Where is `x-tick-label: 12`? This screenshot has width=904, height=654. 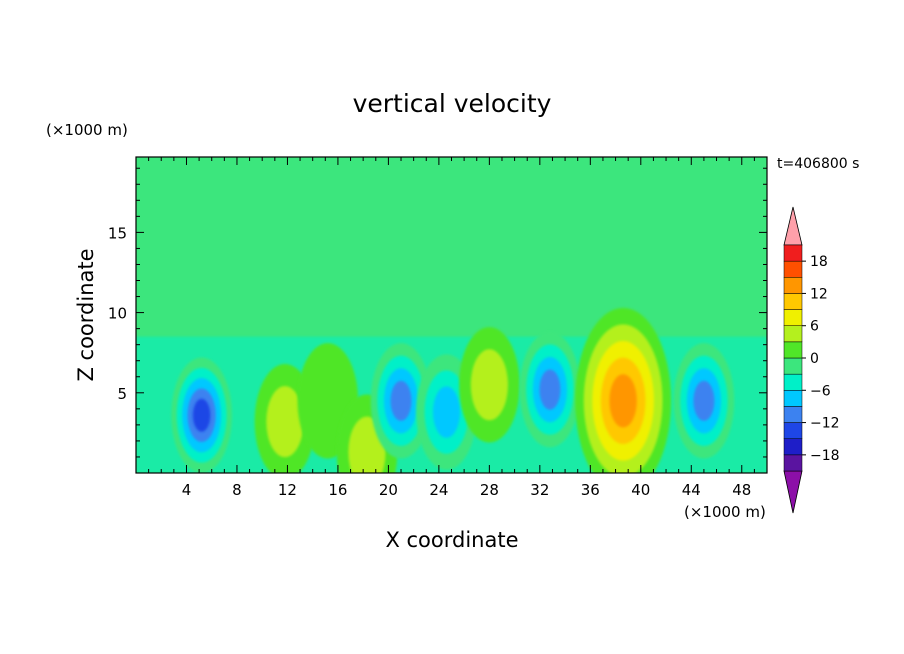 x-tick-label: 12 is located at coordinates (287, 490).